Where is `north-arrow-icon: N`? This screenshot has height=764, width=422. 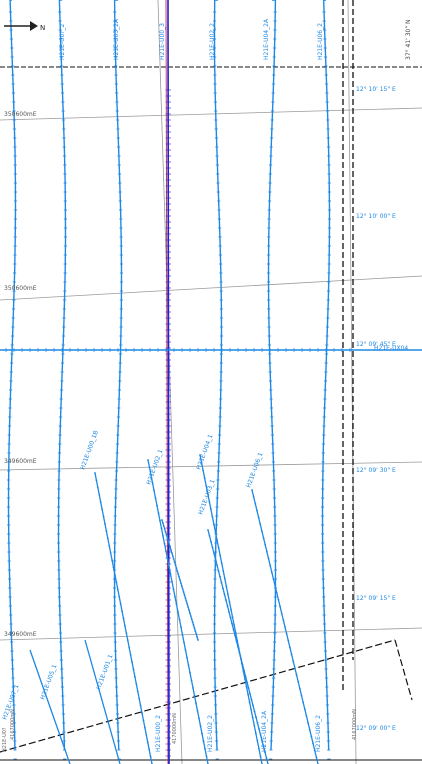 north-arrow-icon: N is located at coordinates (24, 26).